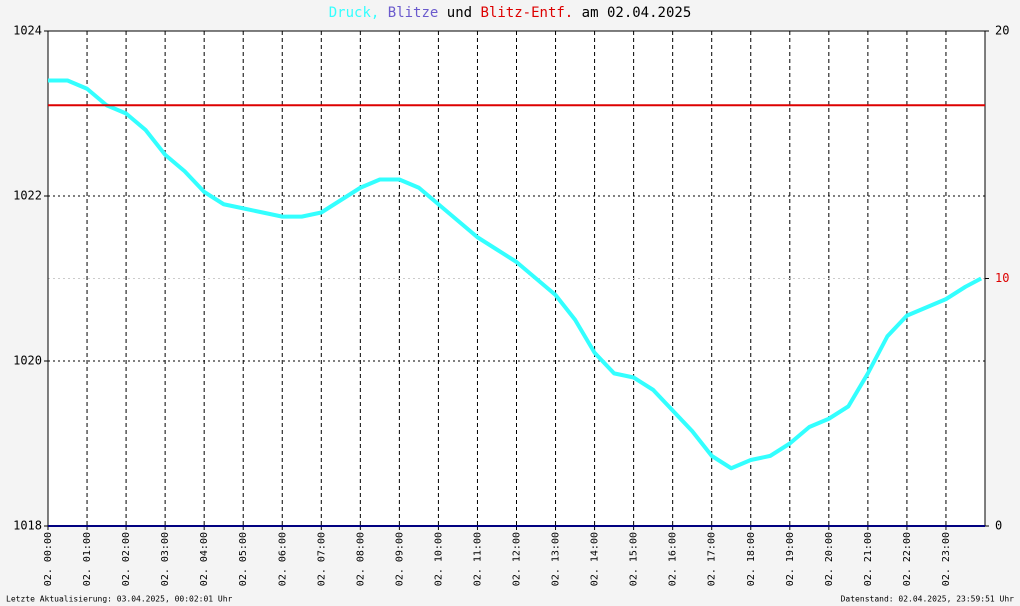 This screenshot has height=606, width=1020. I want to click on title-part: am 02.04.2025, so click(637, 13).